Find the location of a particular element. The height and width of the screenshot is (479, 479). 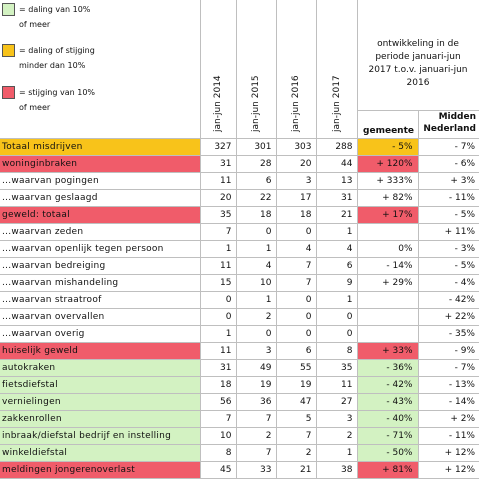

gemeente-change: - 71% is located at coordinates (387, 436).